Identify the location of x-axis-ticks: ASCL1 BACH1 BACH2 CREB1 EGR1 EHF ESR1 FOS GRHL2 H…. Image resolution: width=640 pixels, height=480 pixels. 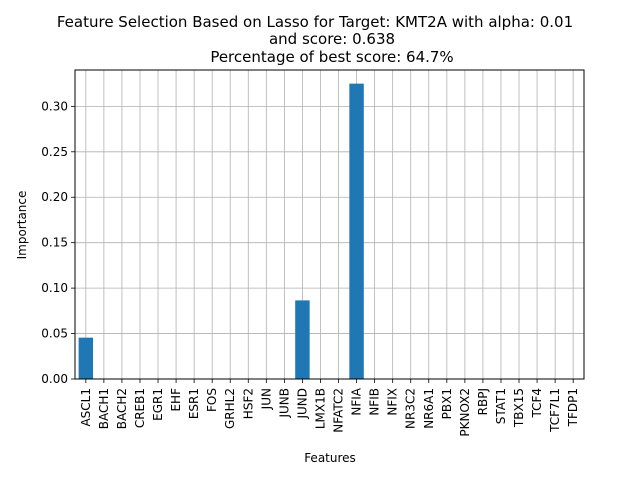
(329, 408).